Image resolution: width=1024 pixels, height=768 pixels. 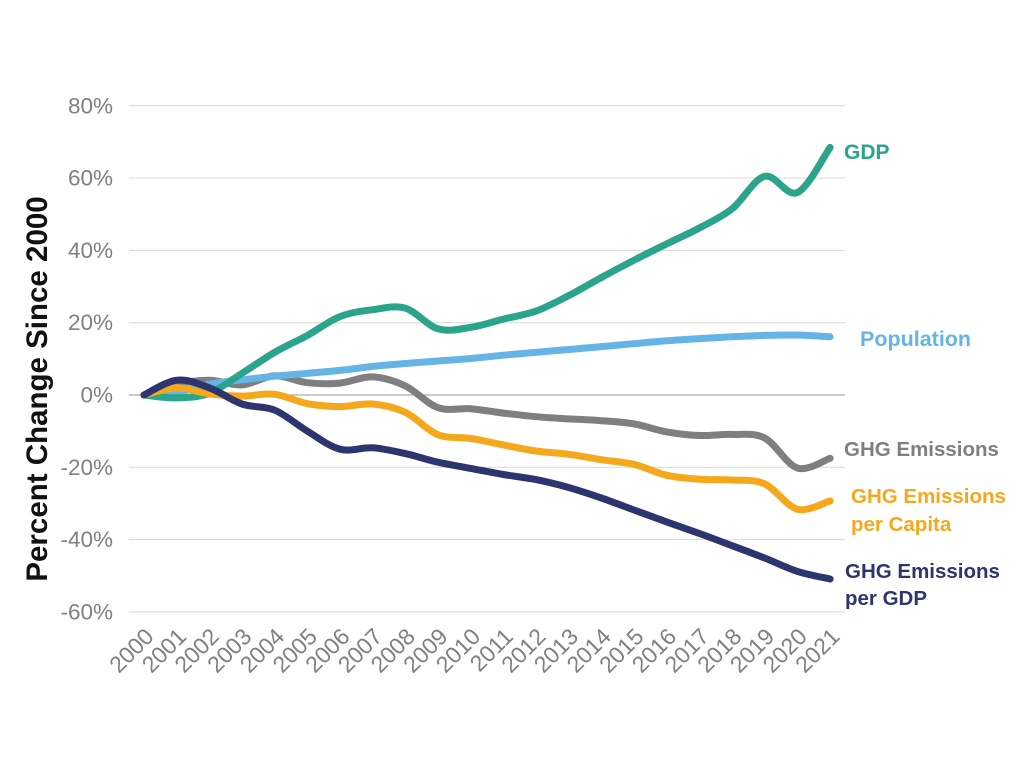 I want to click on svg-text: per Capita, so click(x=901, y=524).